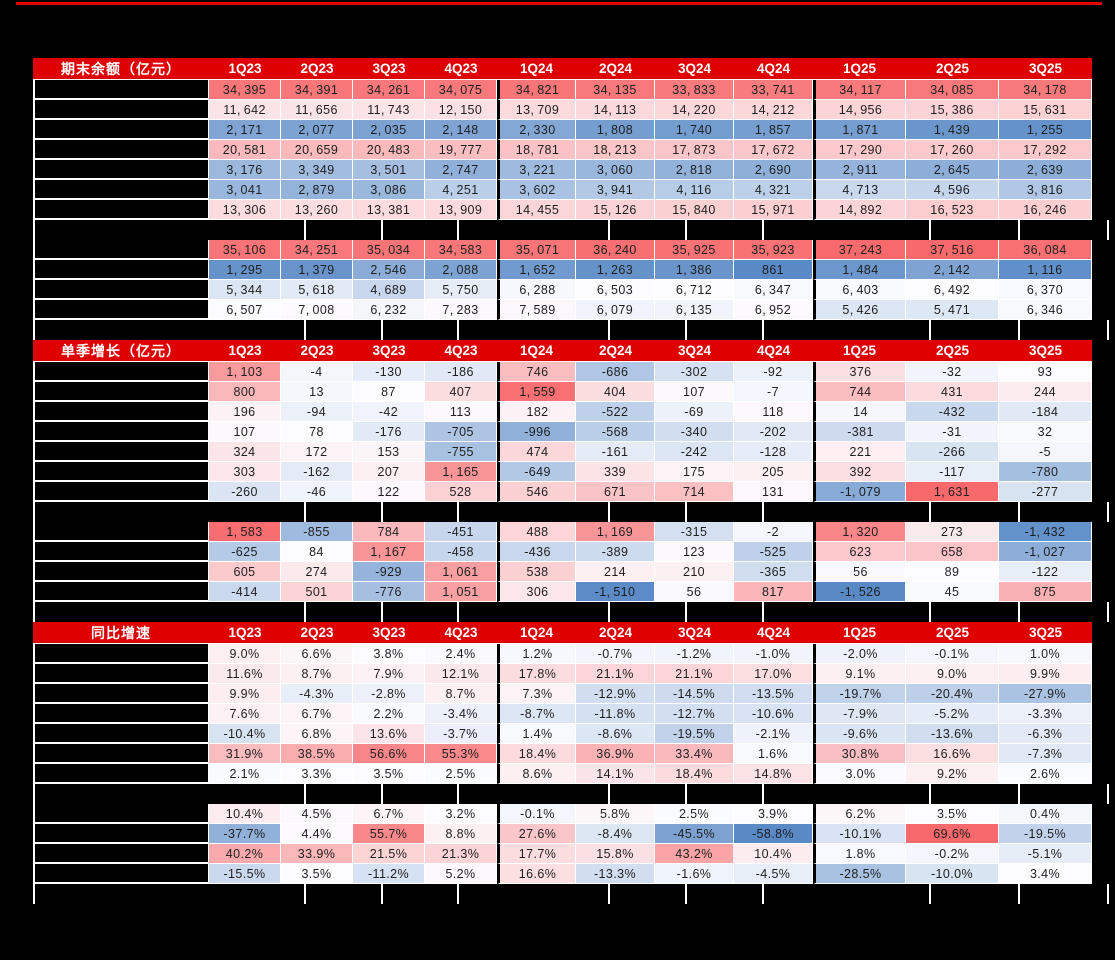 The width and height of the screenshot is (1115, 960). What do you see at coordinates (615, 532) in the screenshot?
I see `data-cell: 1, 169` at bounding box center [615, 532].